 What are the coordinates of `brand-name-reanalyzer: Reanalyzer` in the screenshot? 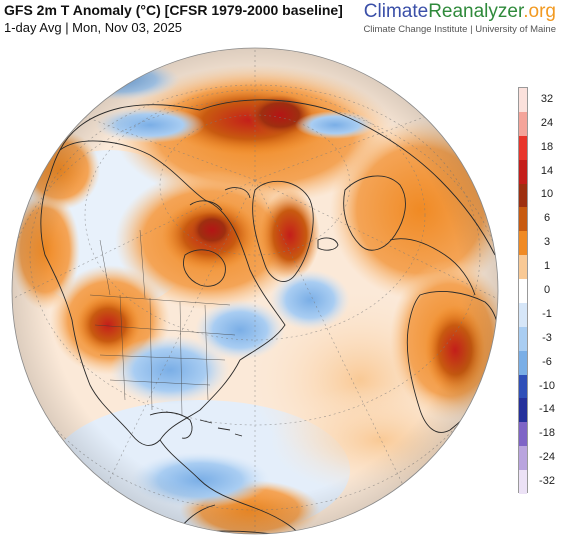 It's located at (476, 11).